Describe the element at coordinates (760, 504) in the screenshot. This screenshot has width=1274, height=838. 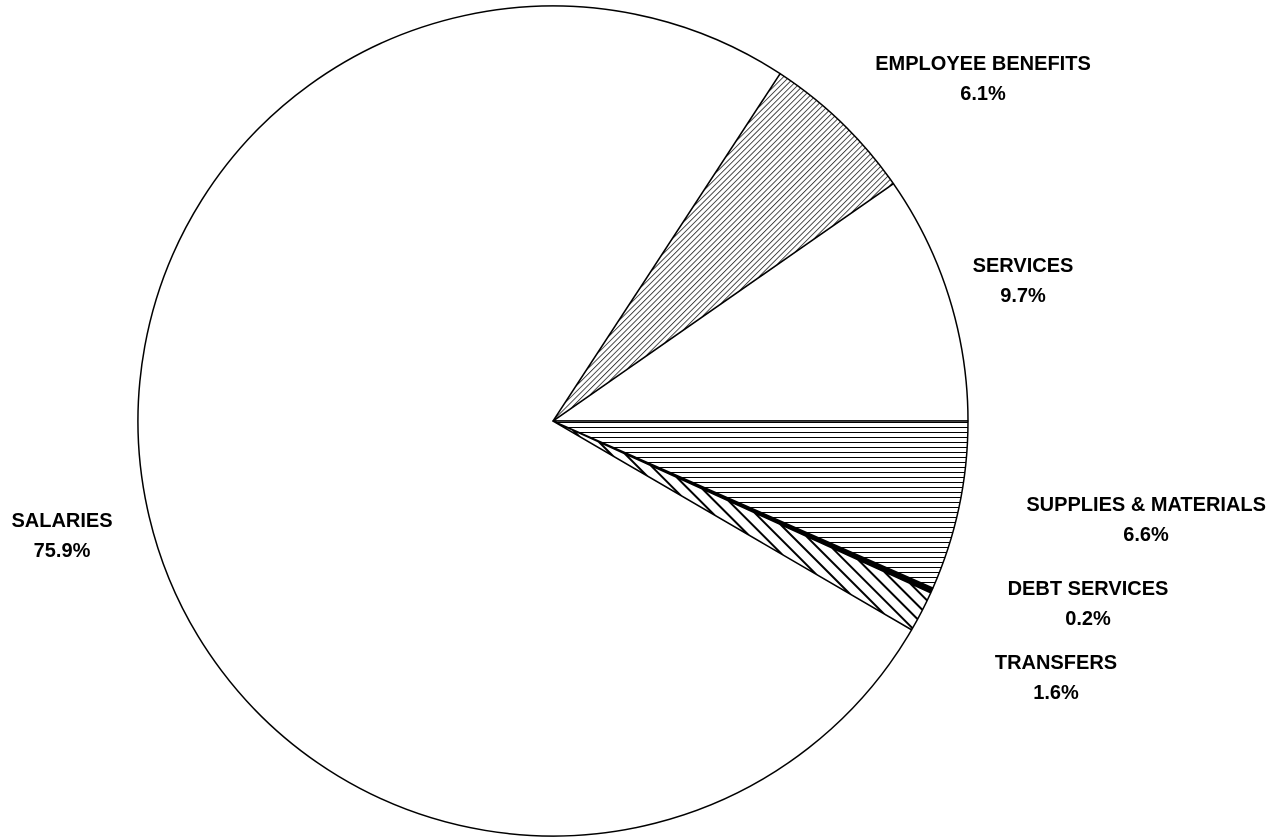
I see `pie-slice-supplies-and-materials` at that location.